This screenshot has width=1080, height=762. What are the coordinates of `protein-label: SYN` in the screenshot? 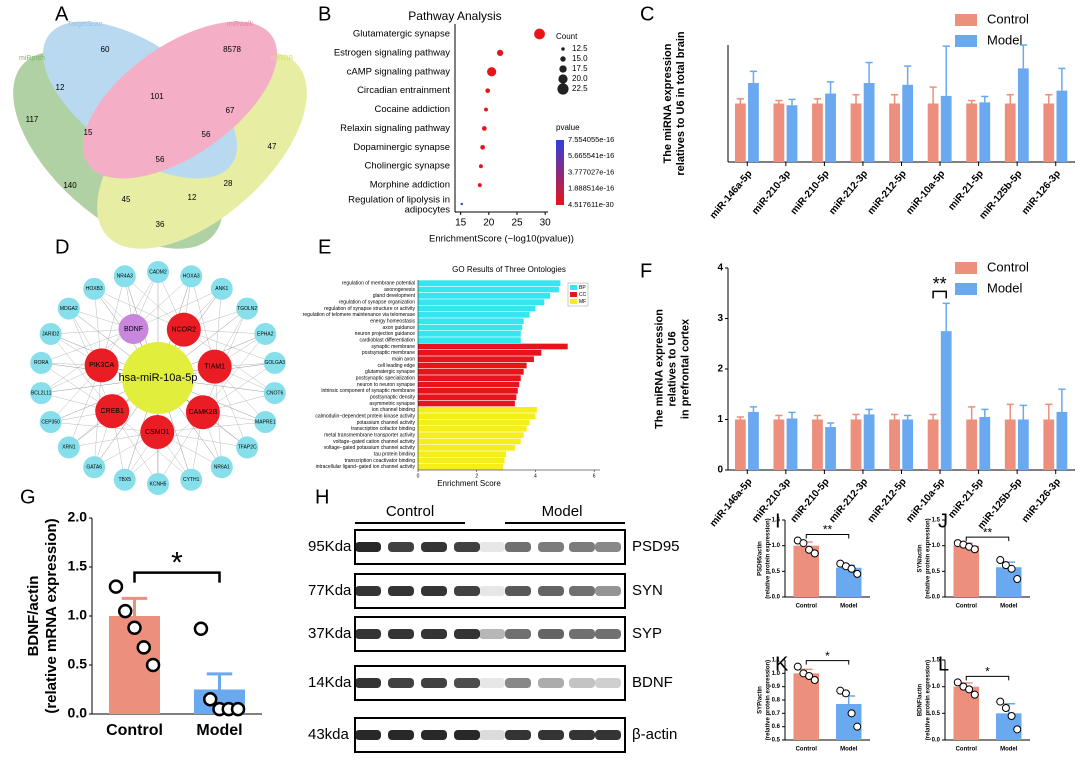 It's located at (647, 590).